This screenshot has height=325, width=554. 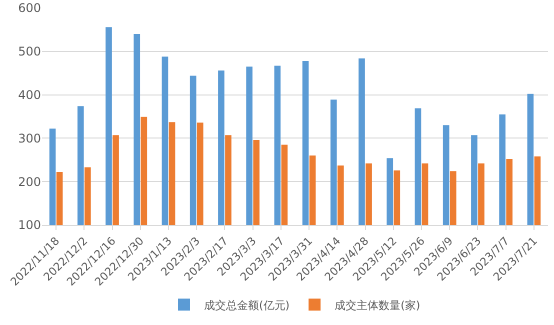 What do you see at coordinates (29, 225) in the screenshot?
I see `y-tick-label: 100` at bounding box center [29, 225].